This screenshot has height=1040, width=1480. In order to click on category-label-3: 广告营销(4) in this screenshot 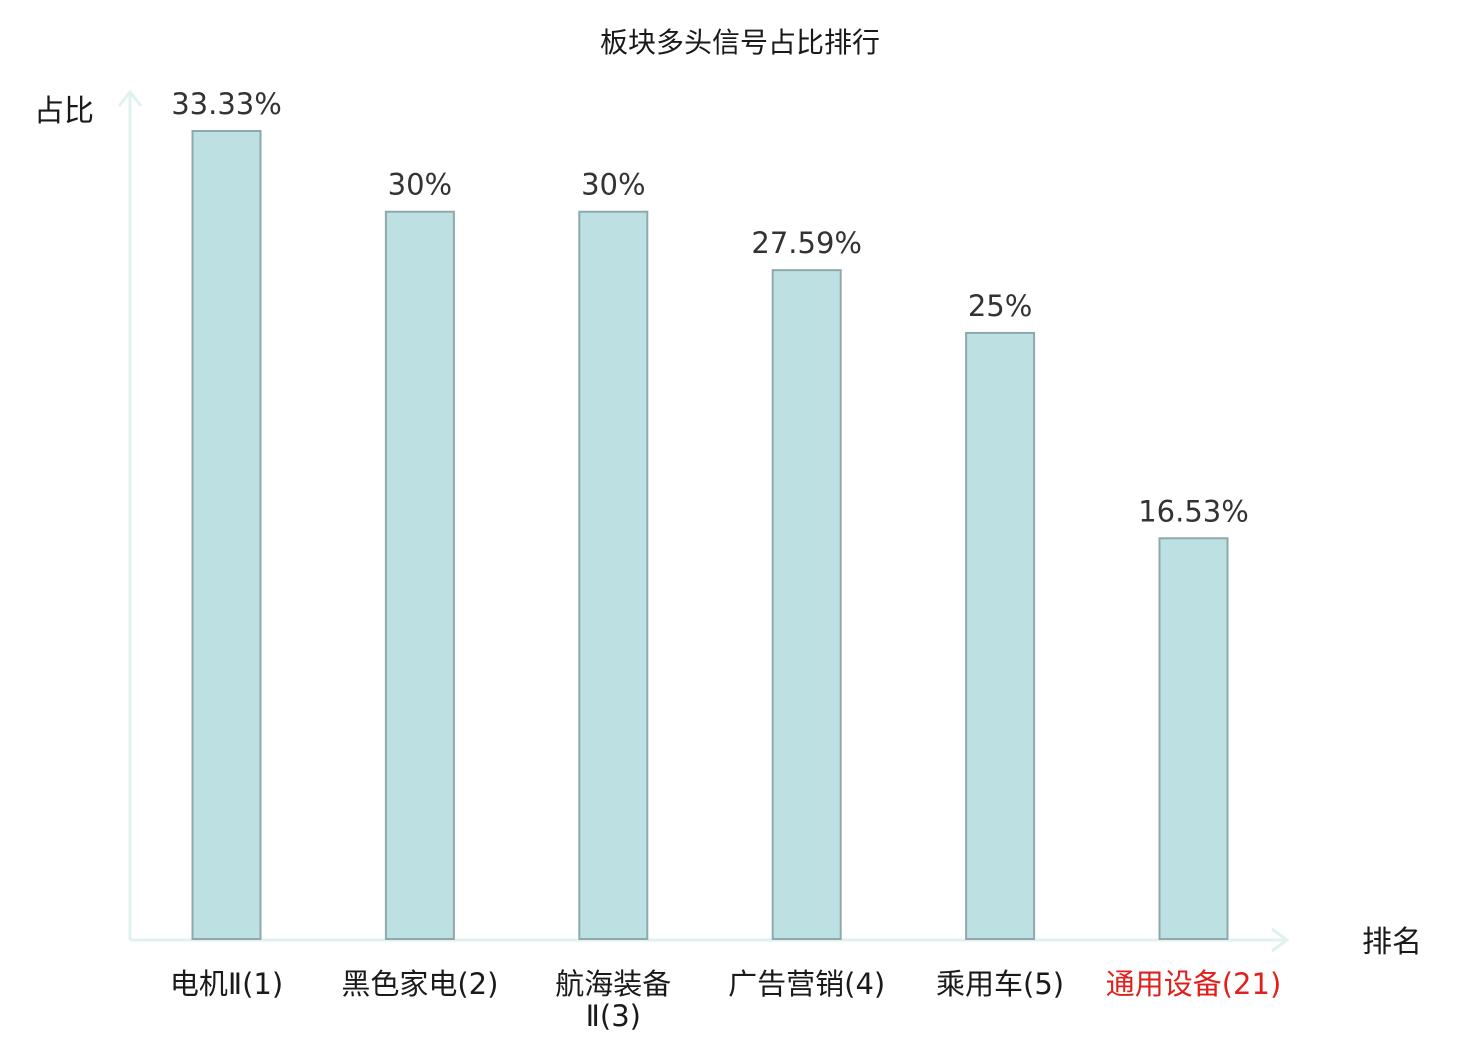, I will do `click(806, 984)`.